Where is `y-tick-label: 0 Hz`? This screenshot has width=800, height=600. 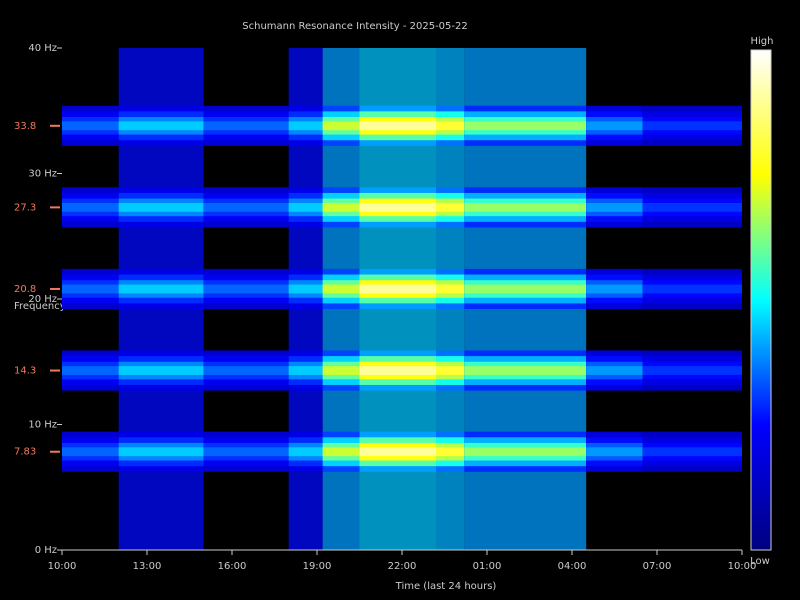 y-tick-label: 0 Hz is located at coordinates (46, 550).